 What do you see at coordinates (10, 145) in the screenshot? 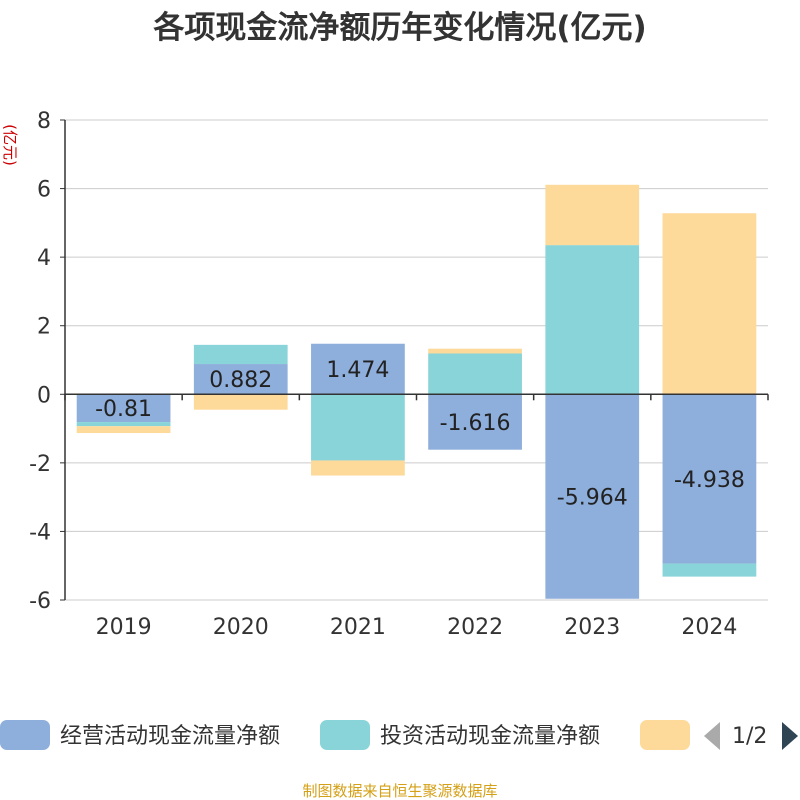
I see `y-axis-label: (亿元)` at bounding box center [10, 145].